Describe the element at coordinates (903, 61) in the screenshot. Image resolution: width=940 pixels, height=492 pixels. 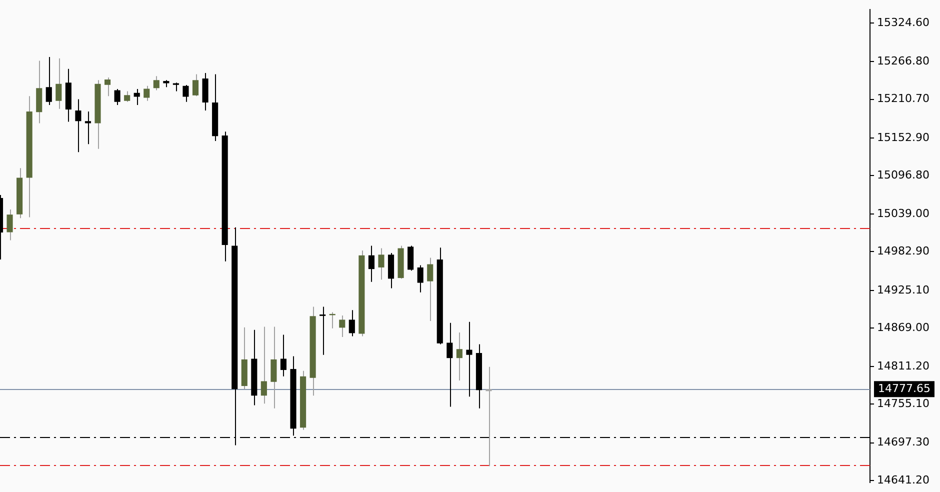
I see `y-tick-label: 15266.80` at that location.